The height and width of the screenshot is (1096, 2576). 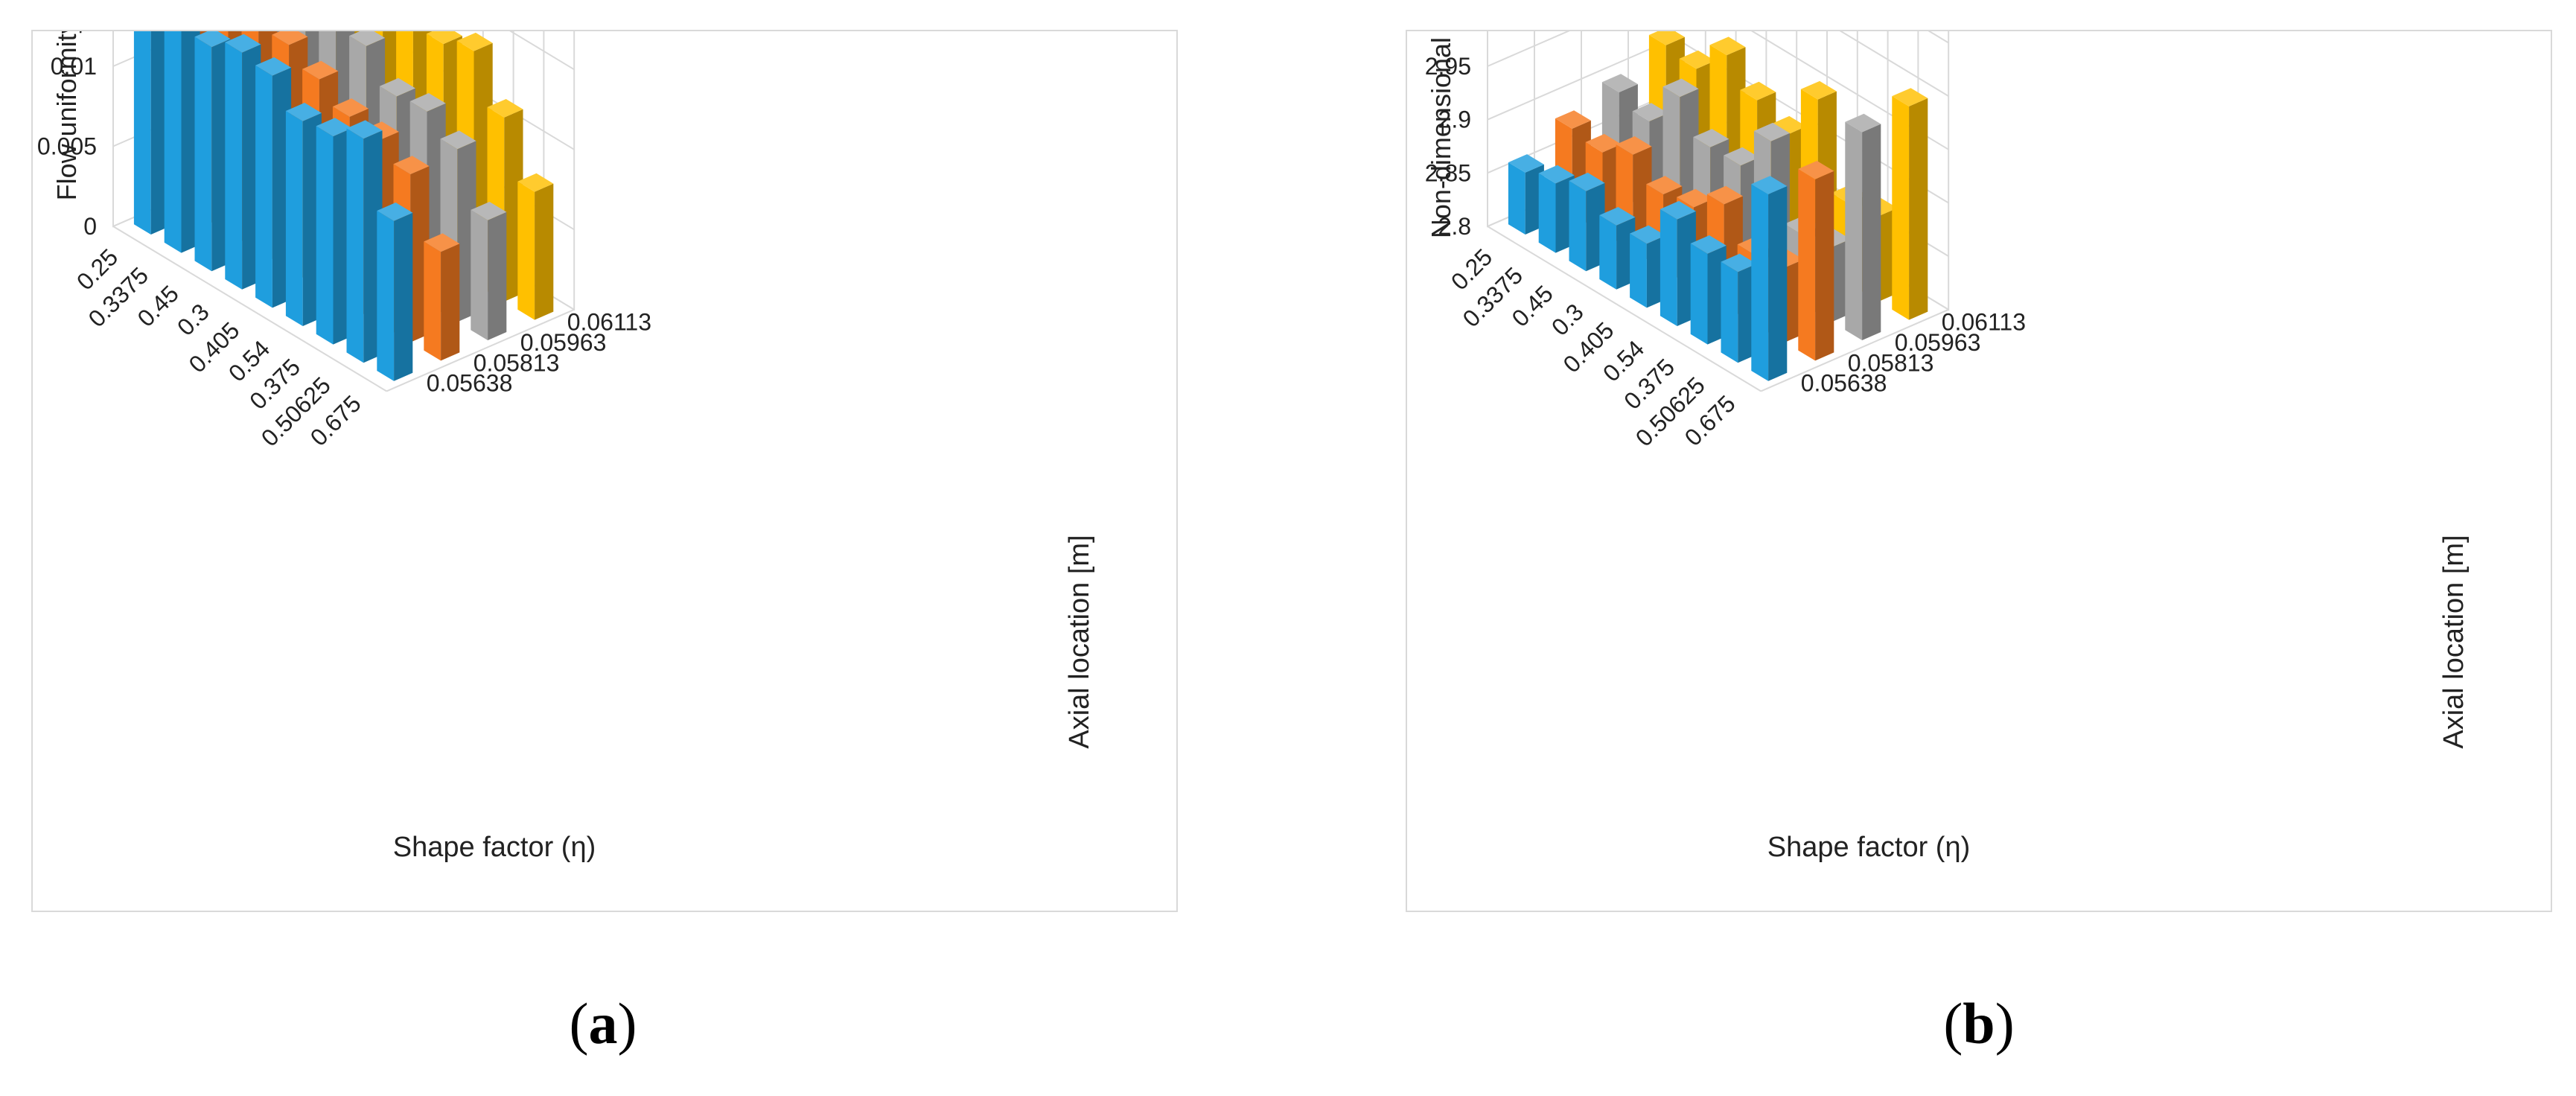 What do you see at coordinates (1454, 119) in the screenshot?
I see `value-axis-tick-label: 2.9` at bounding box center [1454, 119].